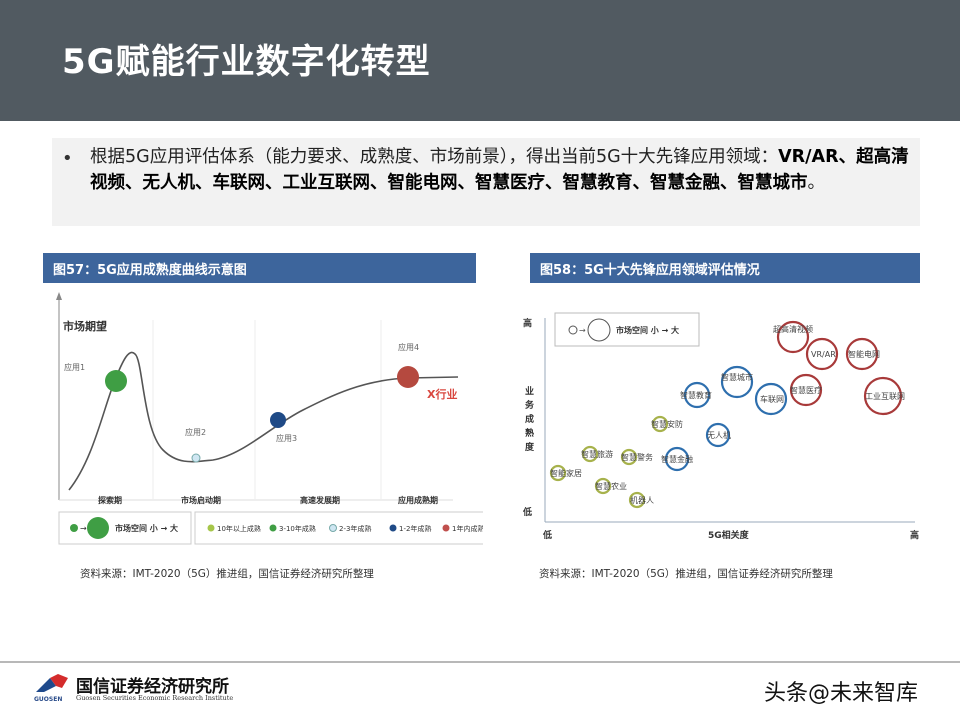 The height and width of the screenshot is (720, 960). I want to click on svg-text: 市场启动期, so click(201, 500).